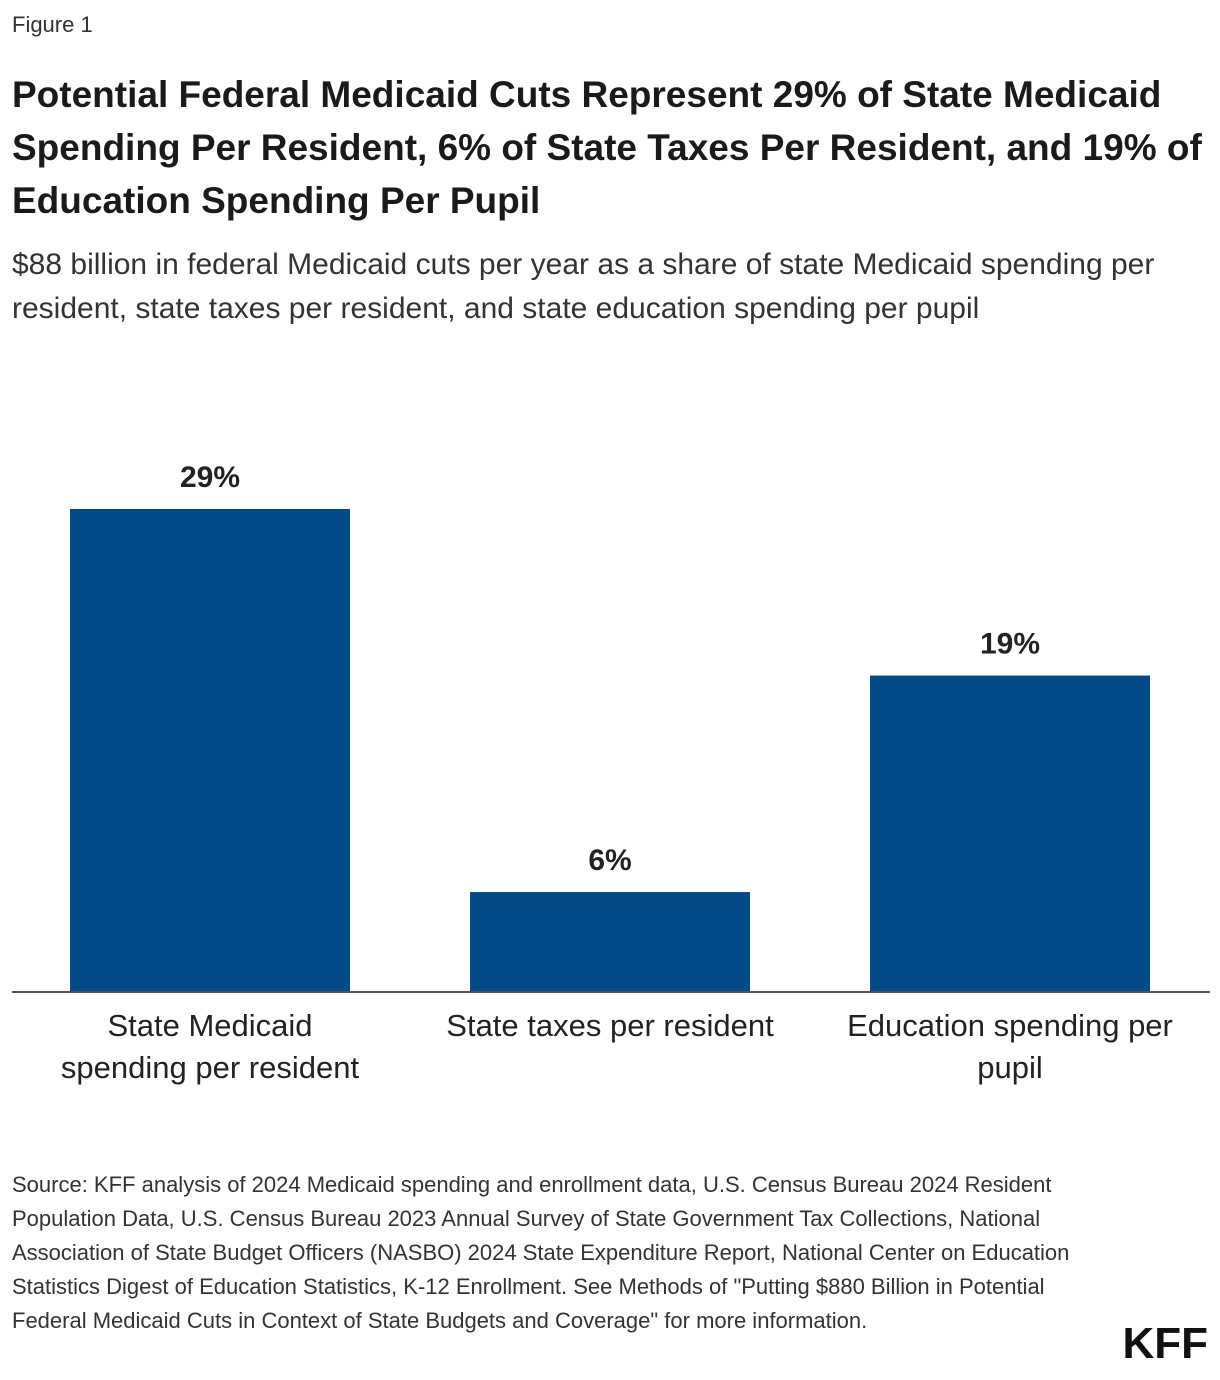 The image size is (1220, 1380). I want to click on data-label-3: 19%, so click(1010, 644).